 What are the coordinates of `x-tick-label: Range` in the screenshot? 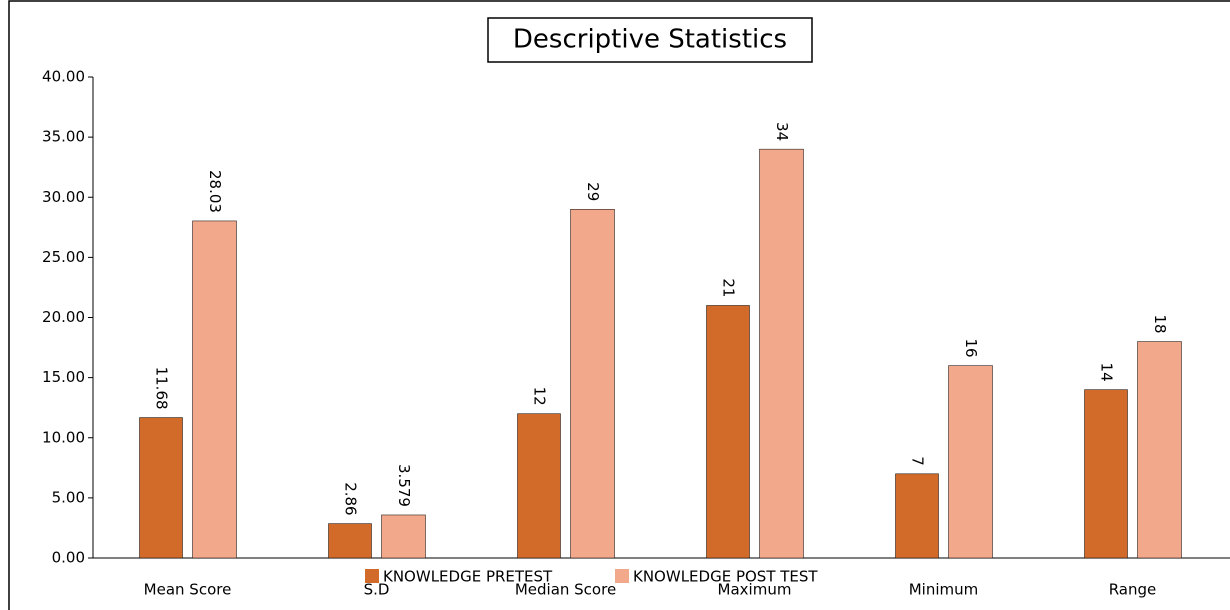 It's located at (1133, 590).